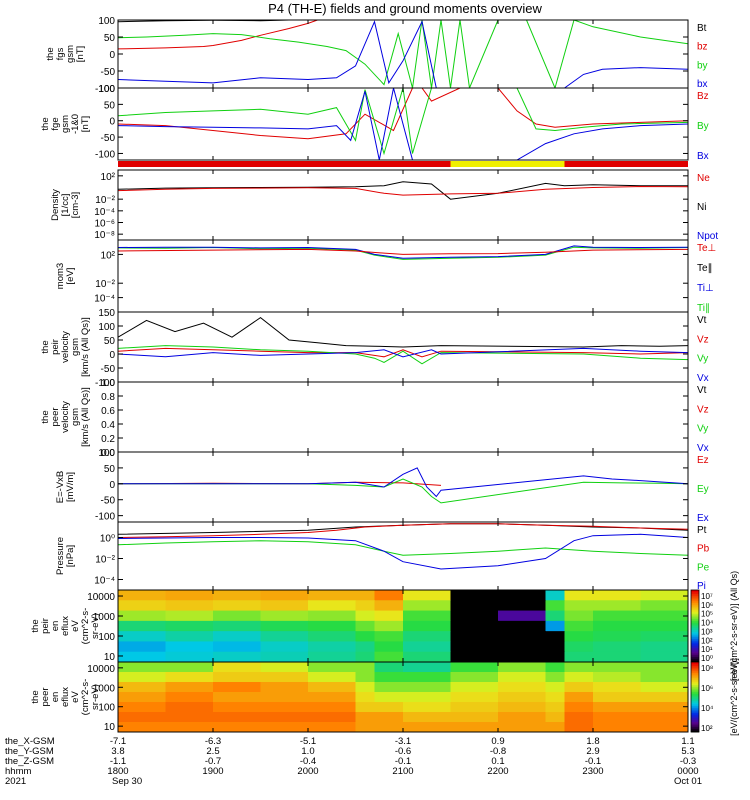  What do you see at coordinates (55, 626) in the screenshot?
I see `y-axis-label-line: en` at bounding box center [55, 626].